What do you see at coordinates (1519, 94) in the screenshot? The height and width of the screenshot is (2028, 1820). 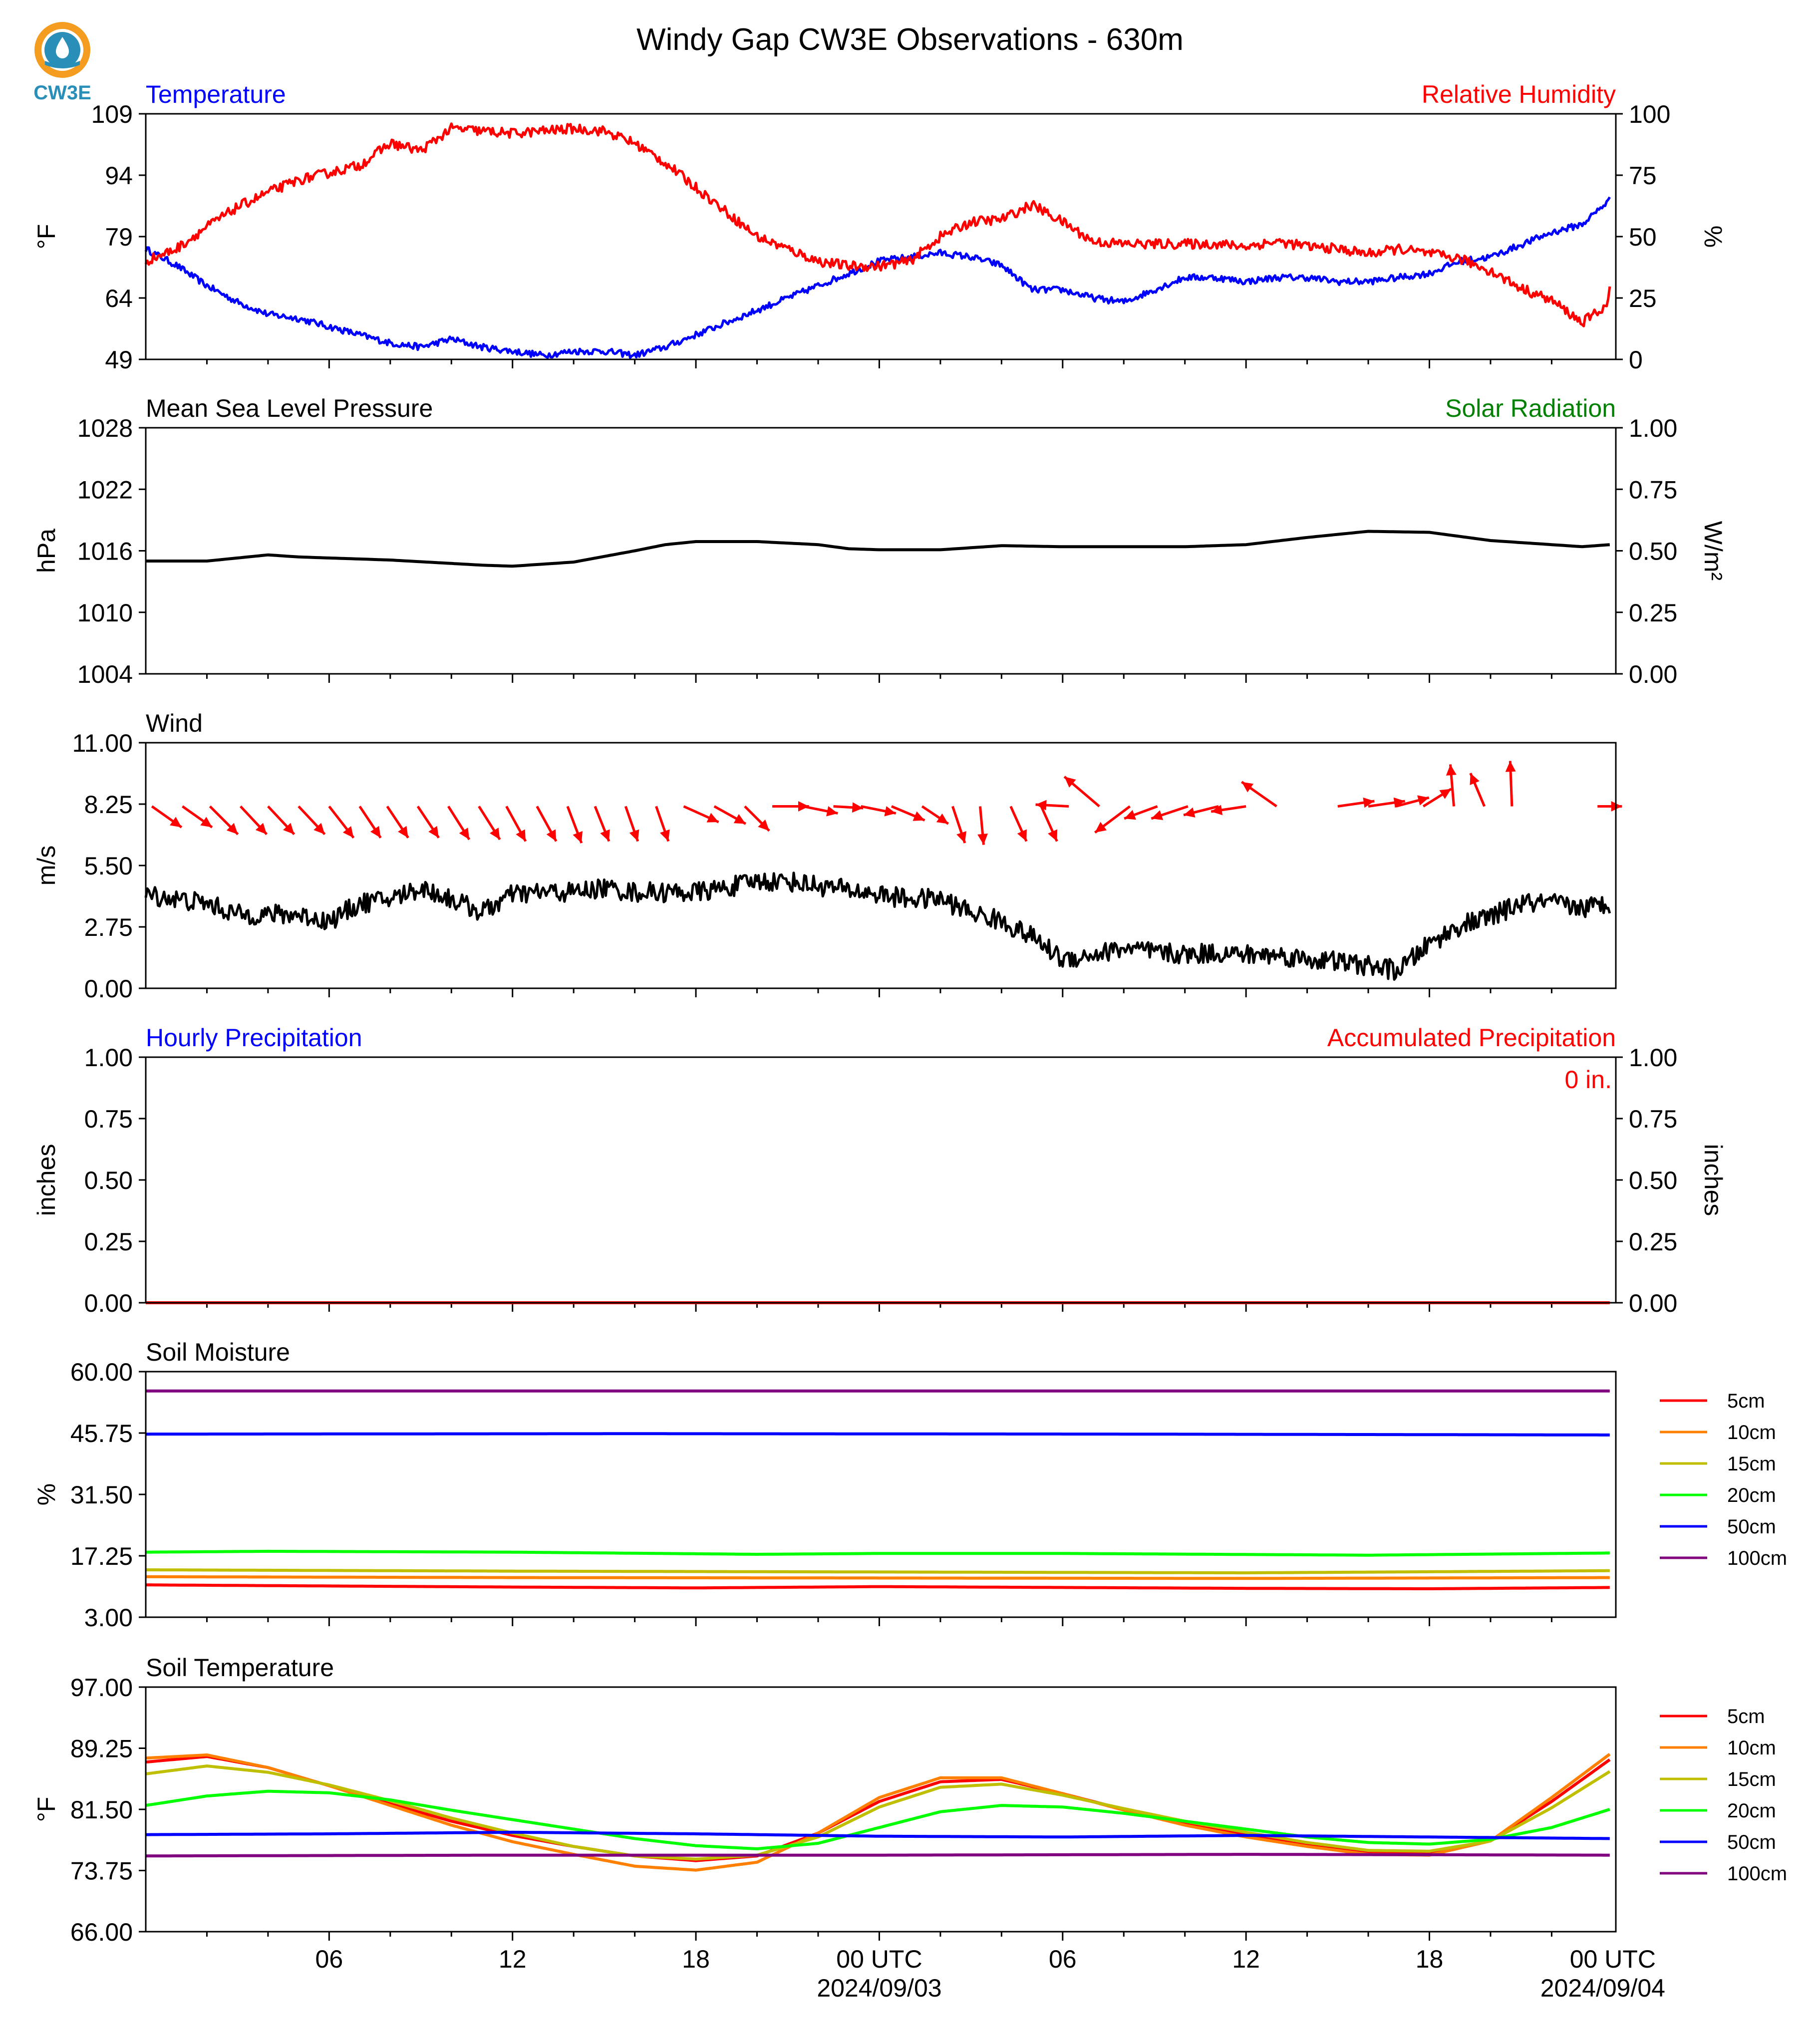 I see `panel-title-right: Relative Humidity` at bounding box center [1519, 94].